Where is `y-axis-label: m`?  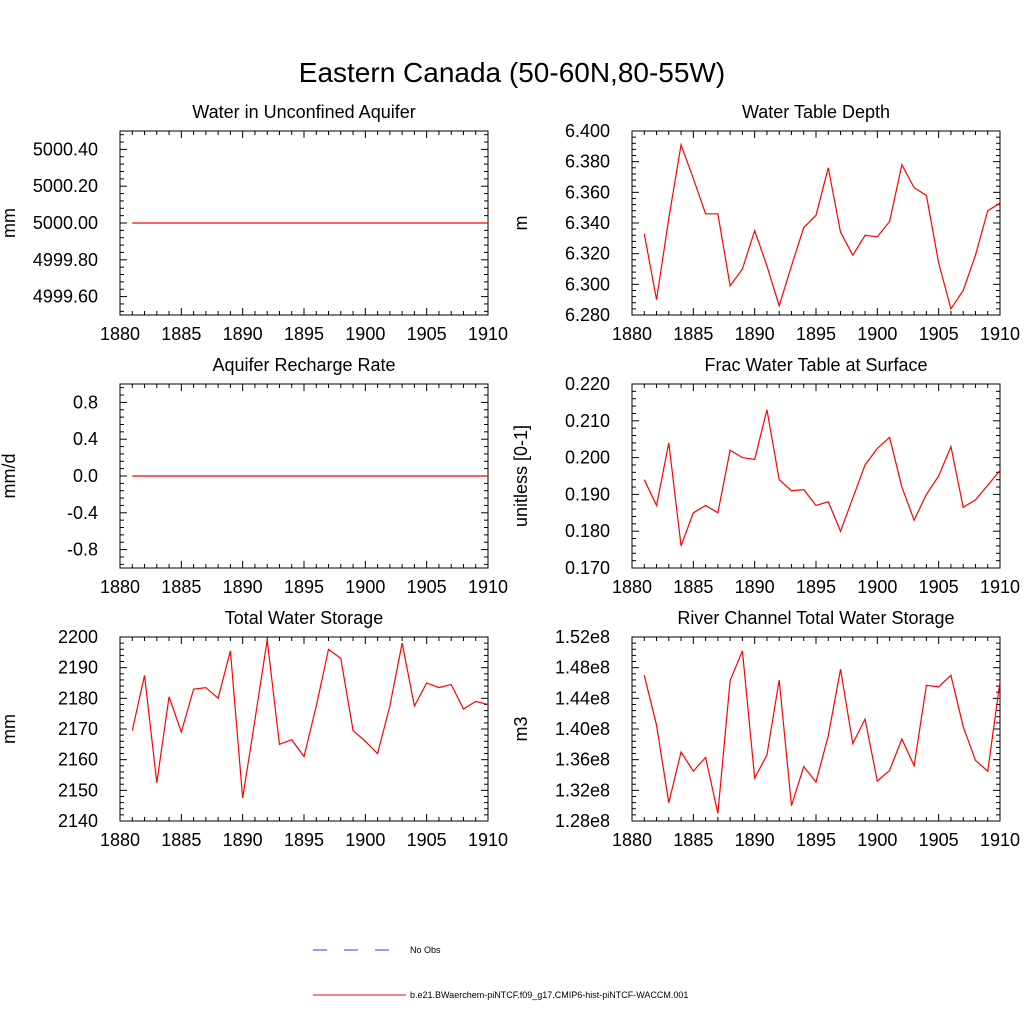 y-axis-label: m is located at coordinates (521, 223).